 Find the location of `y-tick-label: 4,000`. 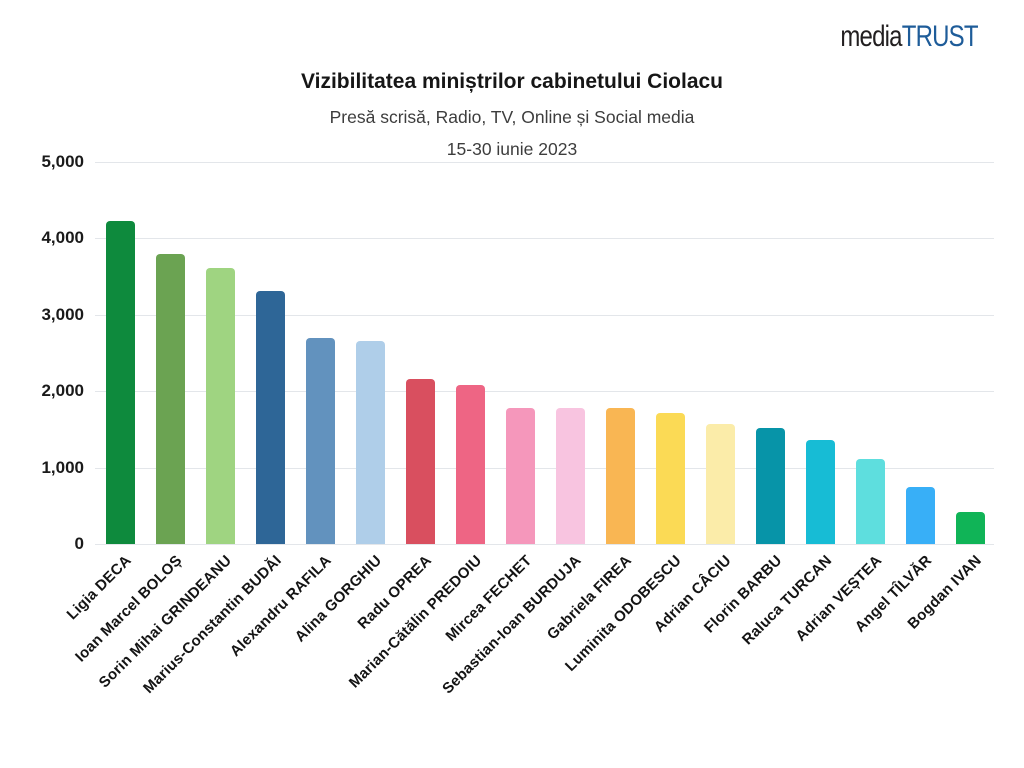

y-tick-label: 4,000 is located at coordinates (62, 238).